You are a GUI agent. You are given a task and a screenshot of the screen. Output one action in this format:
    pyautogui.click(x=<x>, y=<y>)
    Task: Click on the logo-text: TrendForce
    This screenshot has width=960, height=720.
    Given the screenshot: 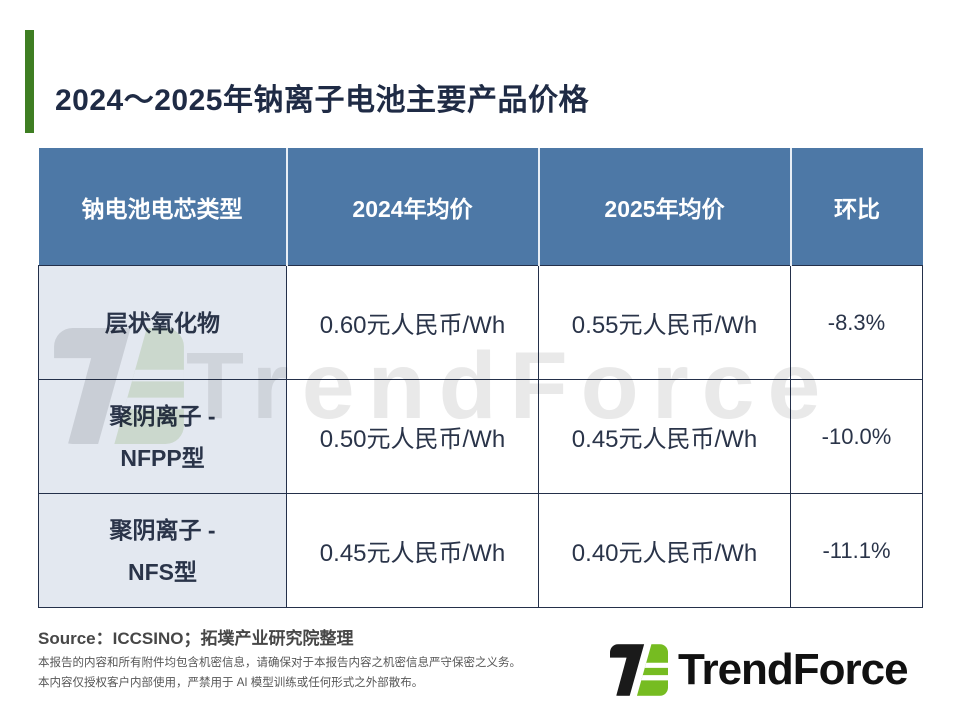 What is the action you would take?
    pyautogui.click(x=793, y=669)
    